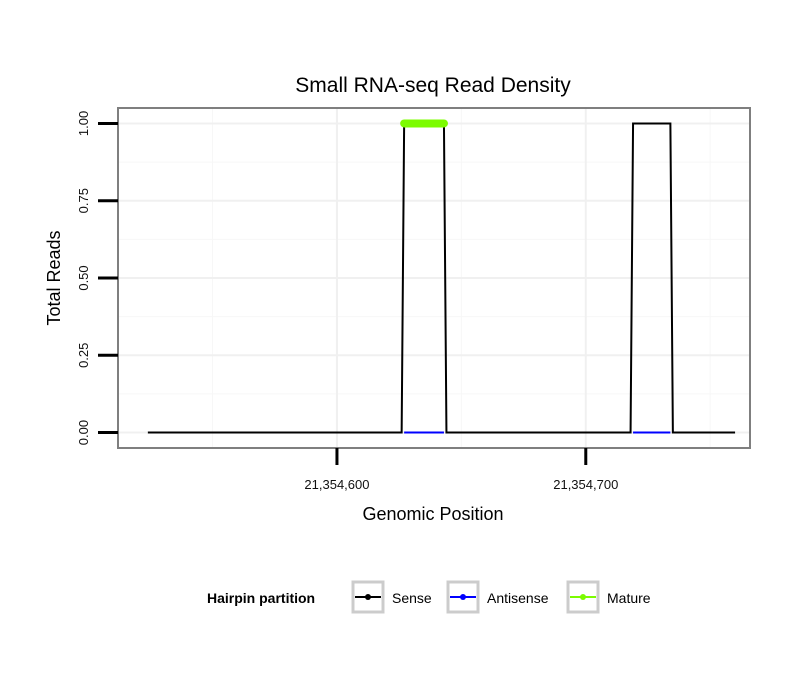 This screenshot has height=690, width=810. Describe the element at coordinates (368, 597) in the screenshot. I see `legend-dot-sense` at that location.